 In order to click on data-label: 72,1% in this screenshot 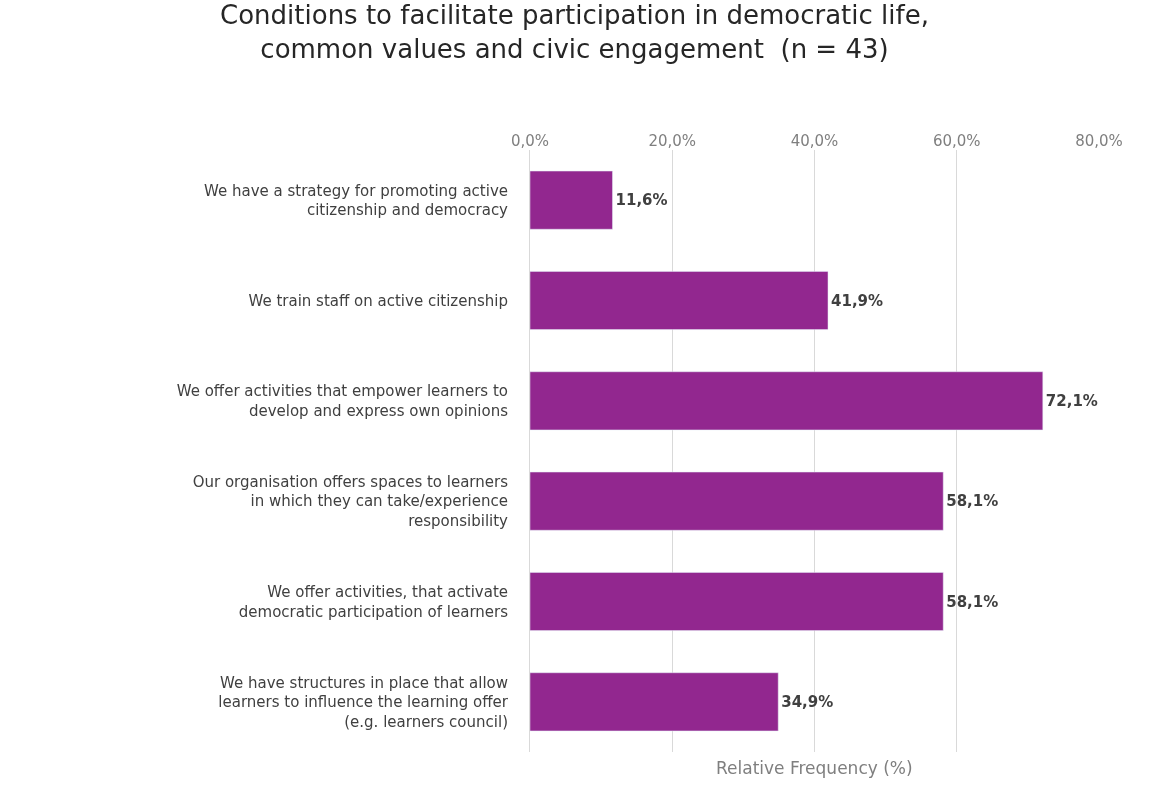, I will do `click(1071, 400)`.